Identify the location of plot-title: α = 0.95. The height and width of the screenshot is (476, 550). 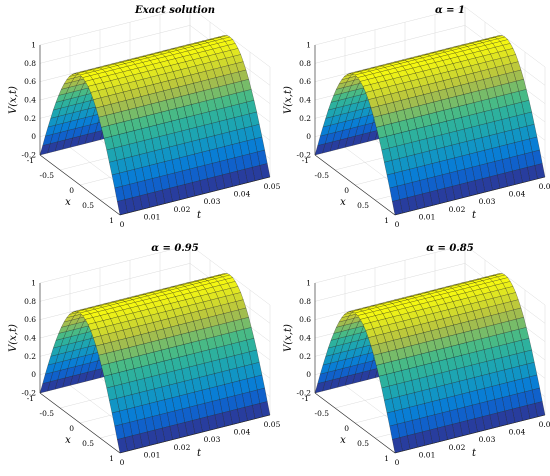
(174, 248).